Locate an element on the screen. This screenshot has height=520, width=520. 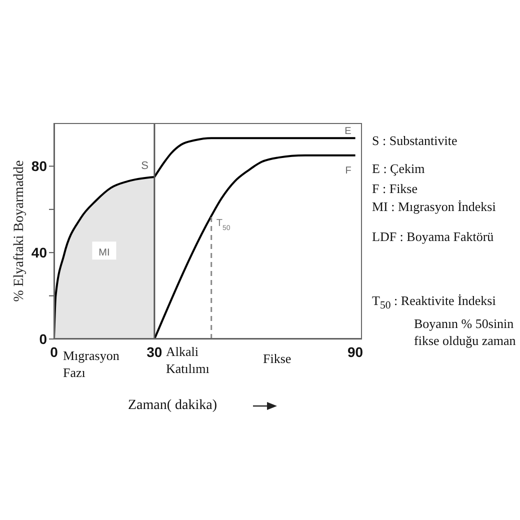
text: T$_{50}$ : Reaktivite İndeksi Boyanın % 50sinin fikse olduğu zaman is located at coordinates (444, 320).